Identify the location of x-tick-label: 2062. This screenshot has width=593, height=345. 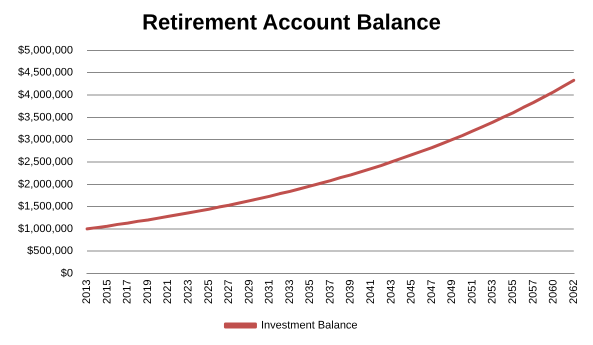
(574, 292).